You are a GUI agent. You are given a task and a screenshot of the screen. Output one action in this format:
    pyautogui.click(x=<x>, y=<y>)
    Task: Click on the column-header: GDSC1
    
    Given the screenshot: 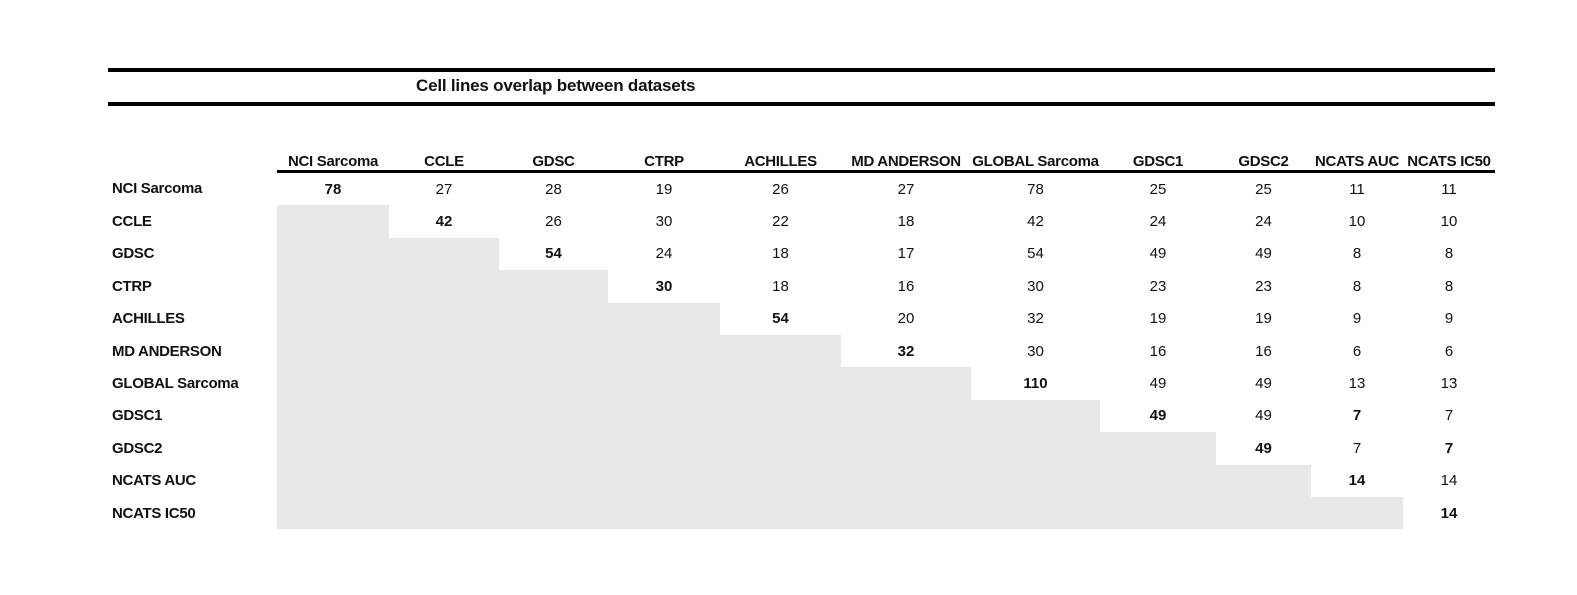 What is the action you would take?
    pyautogui.click(x=1158, y=139)
    